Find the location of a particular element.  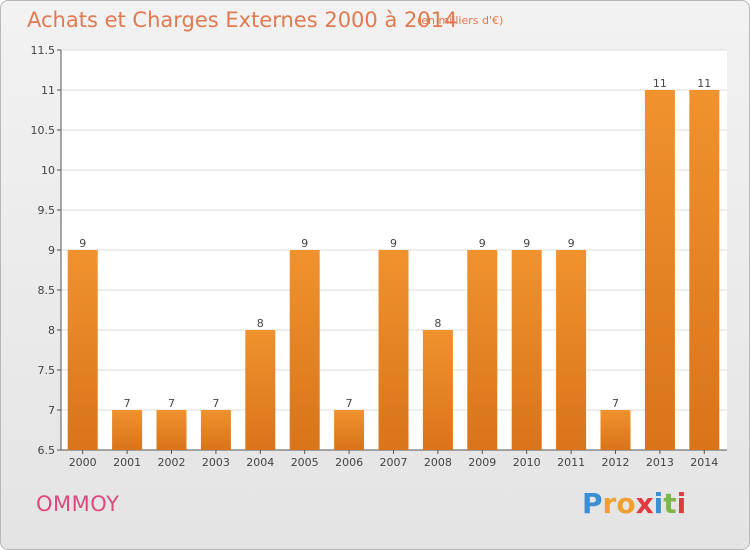

x-tick-label-2014: 2014 is located at coordinates (704, 462).